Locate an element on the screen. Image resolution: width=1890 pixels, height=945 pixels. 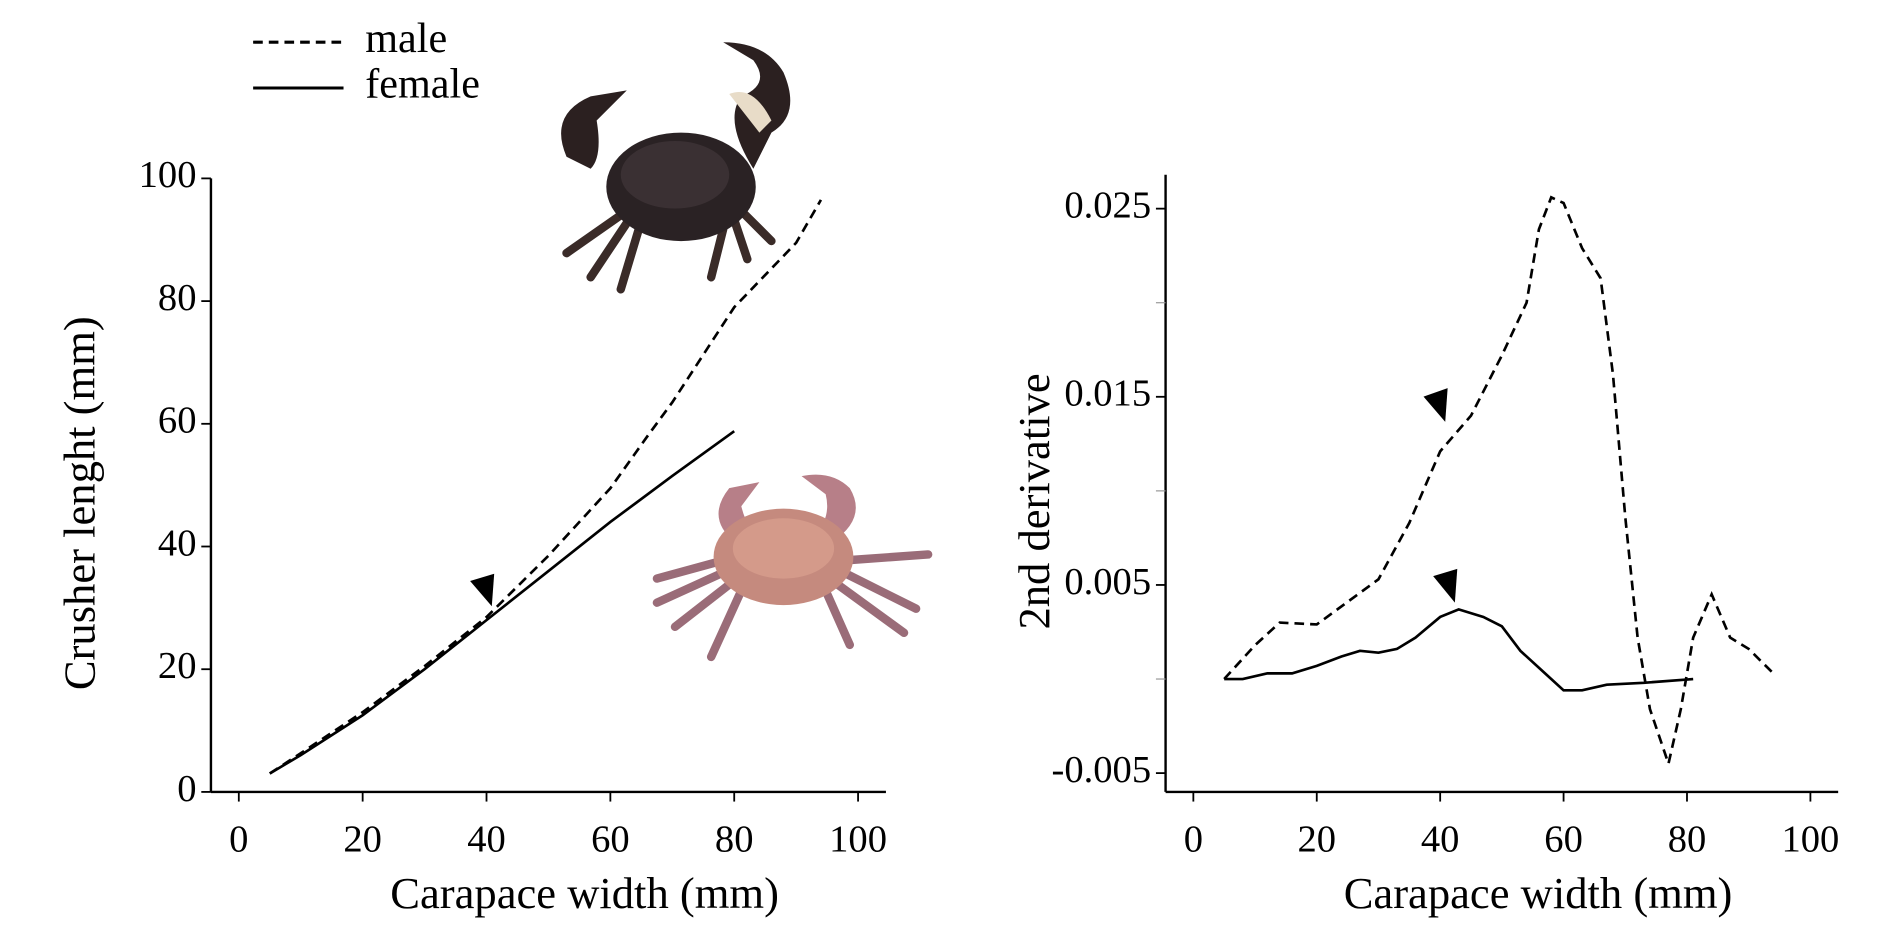
y-tick-label: 60 is located at coordinates (177, 421).